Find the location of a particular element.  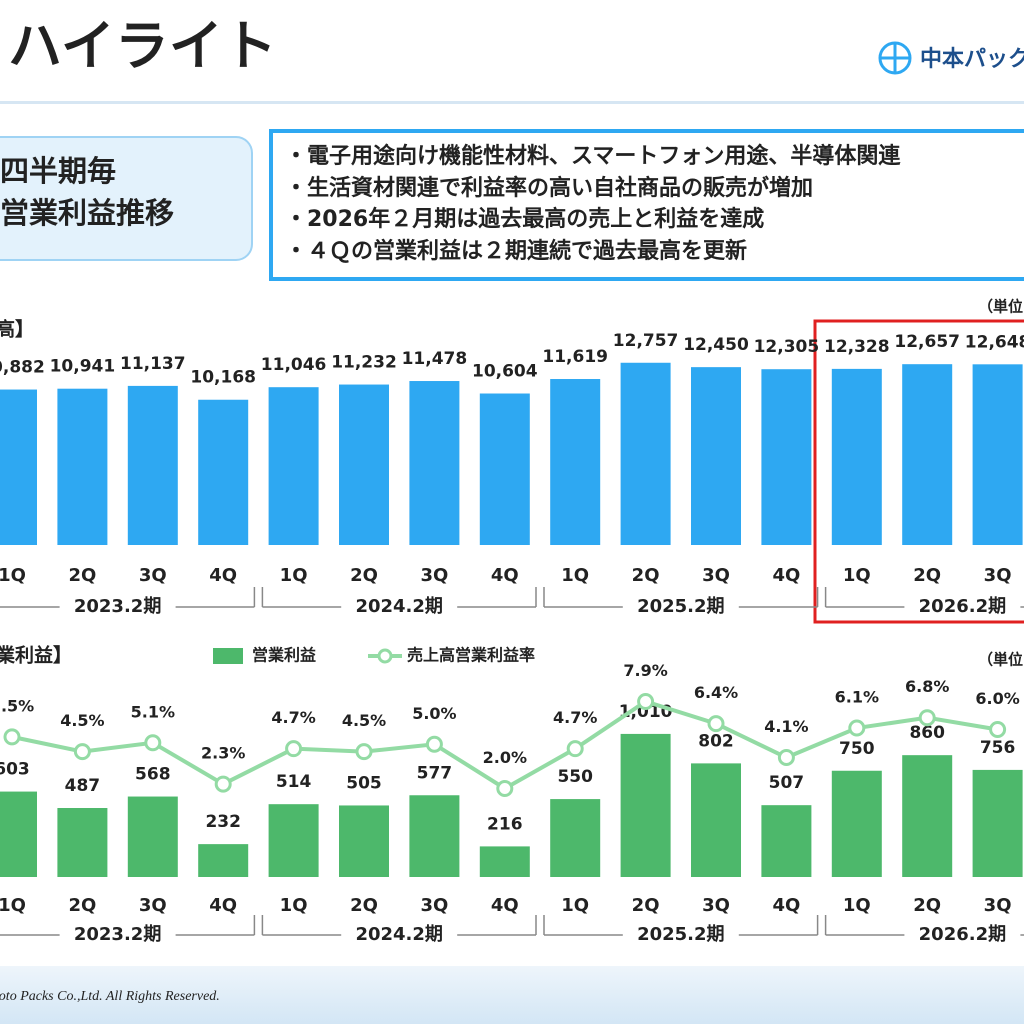

data-label: 5.1% is located at coordinates (153, 711).